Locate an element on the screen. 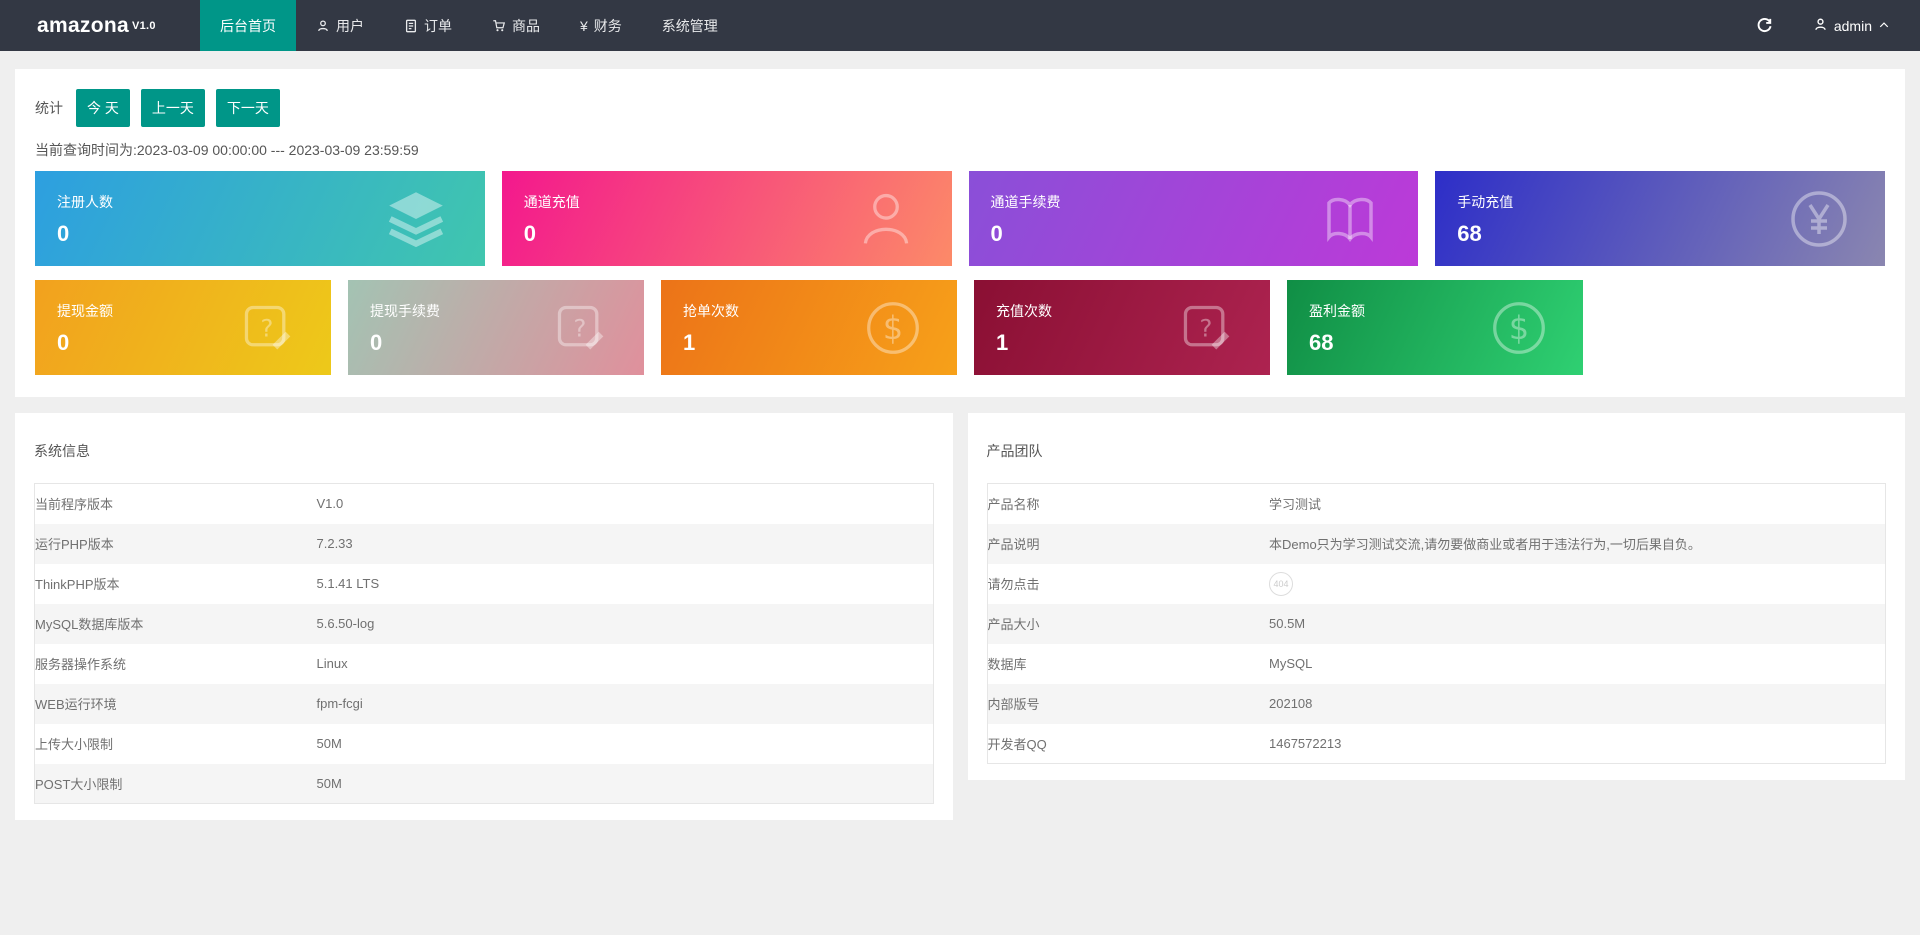 The image size is (1920, 935). row-label: WEB运行环境 is located at coordinates (76, 704).